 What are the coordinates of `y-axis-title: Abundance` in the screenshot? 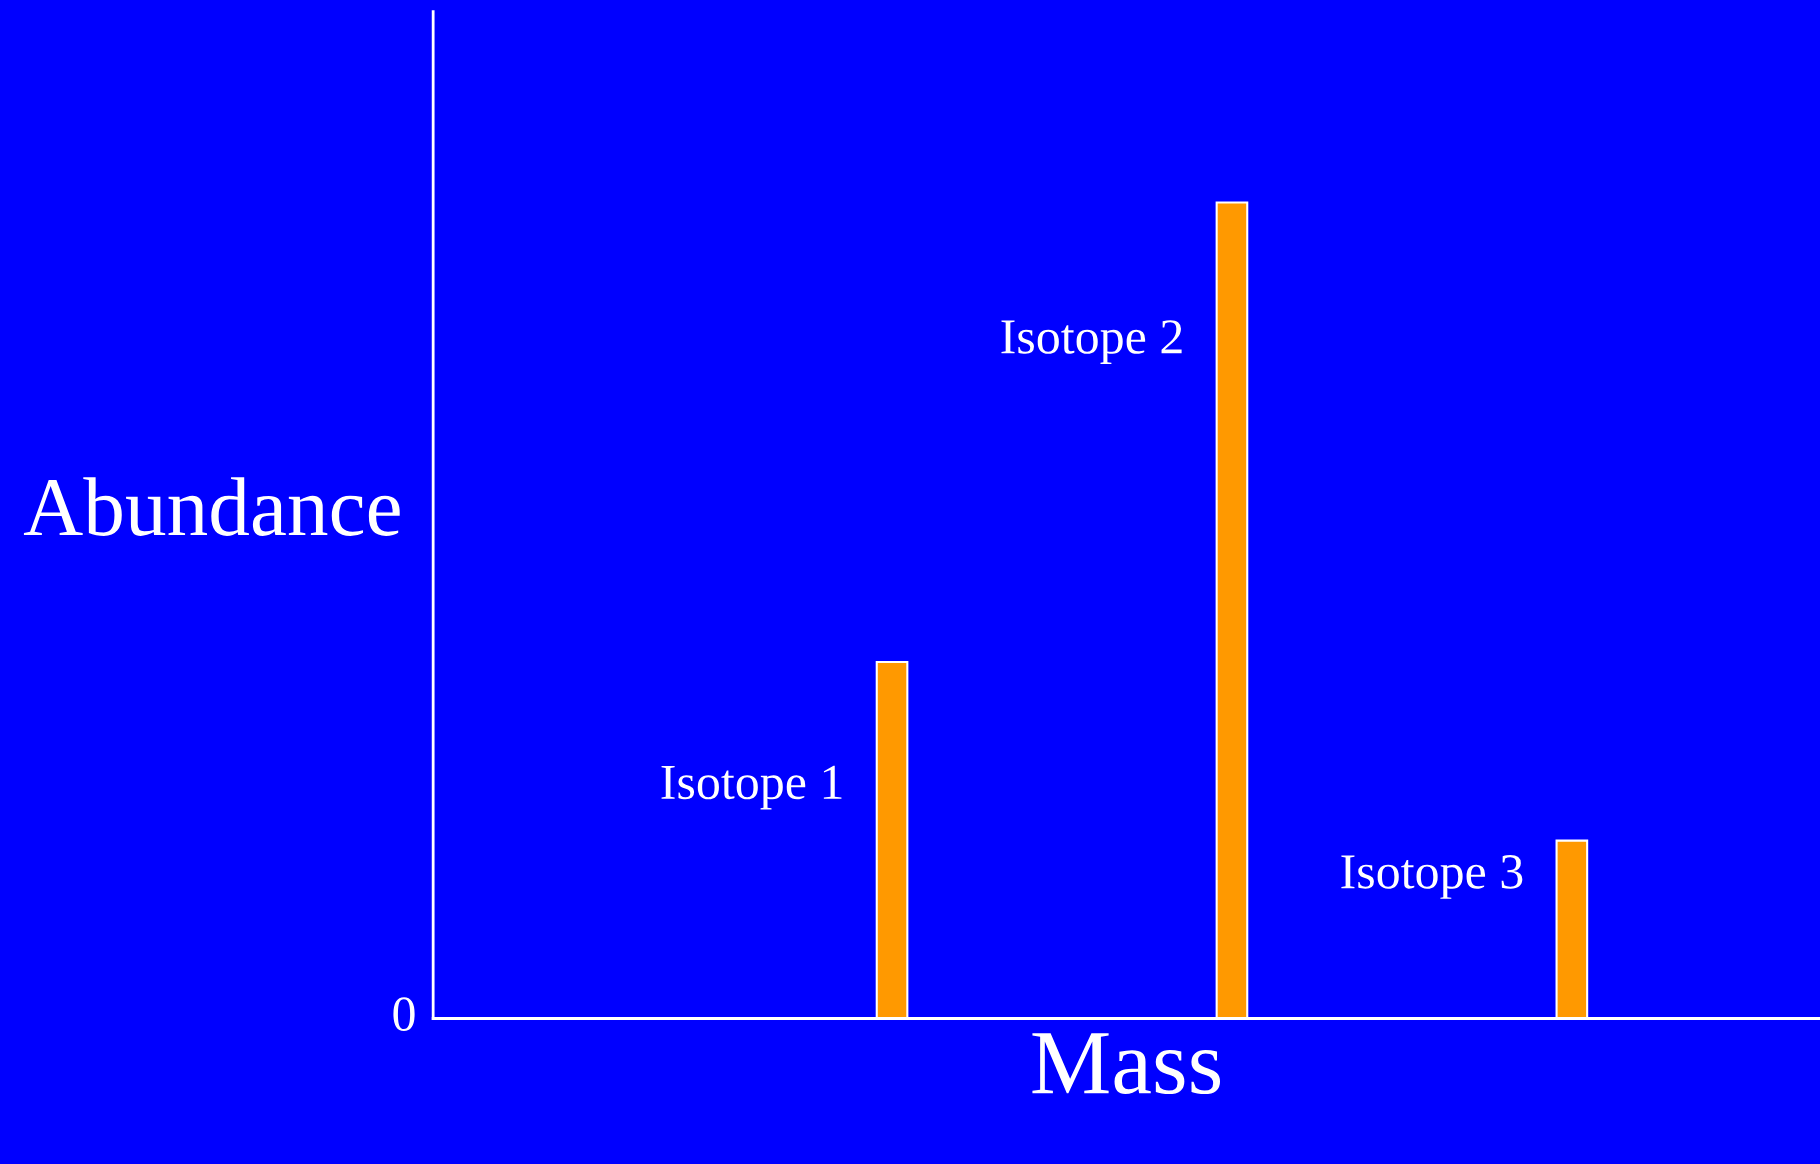 It's located at (211, 506).